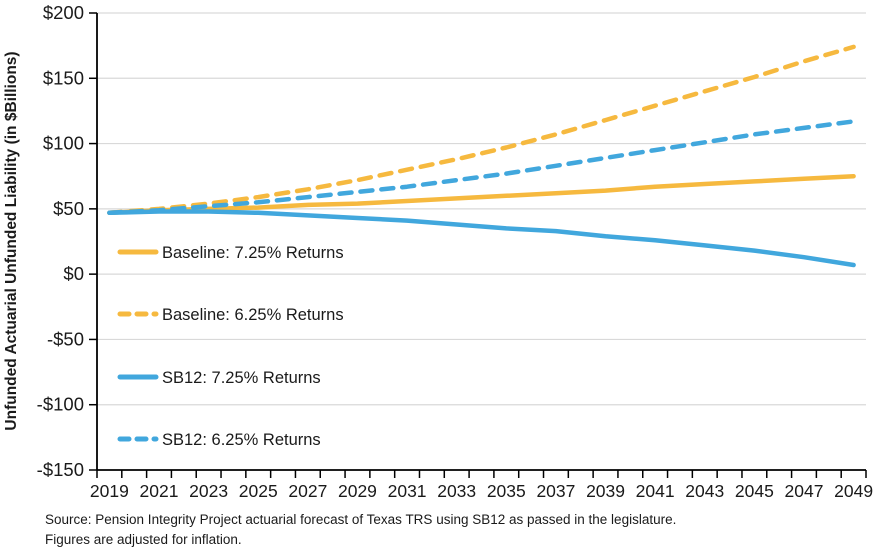 The height and width of the screenshot is (557, 876). I want to click on x-tick-label: 2039, so click(605, 491).